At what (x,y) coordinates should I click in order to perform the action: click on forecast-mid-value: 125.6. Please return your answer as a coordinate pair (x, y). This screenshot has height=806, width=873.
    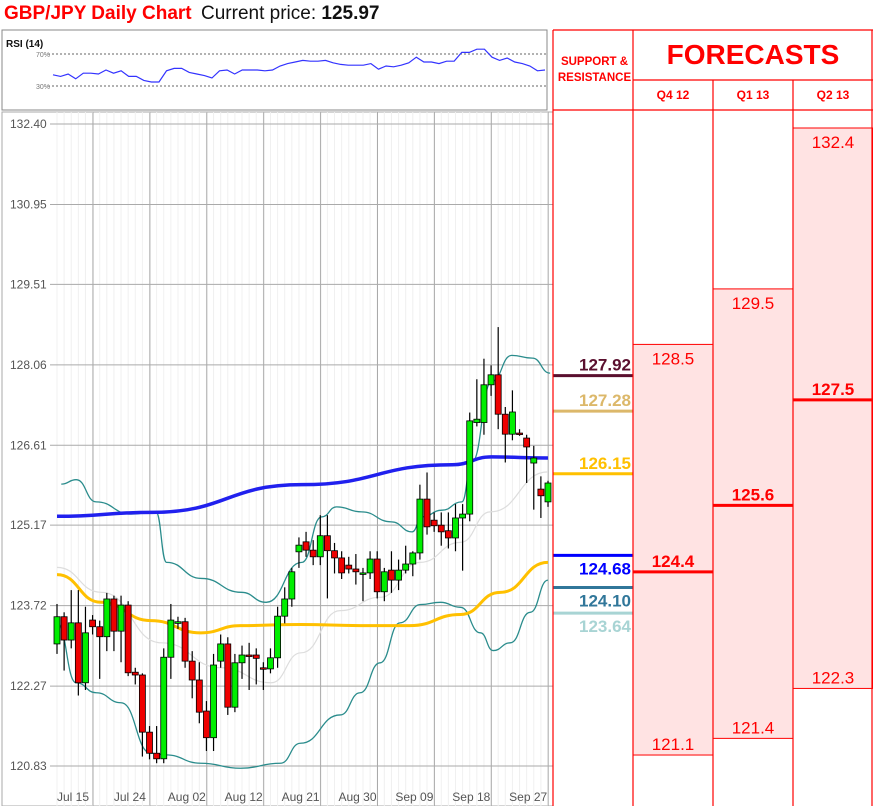
    Looking at the image, I should click on (753, 494).